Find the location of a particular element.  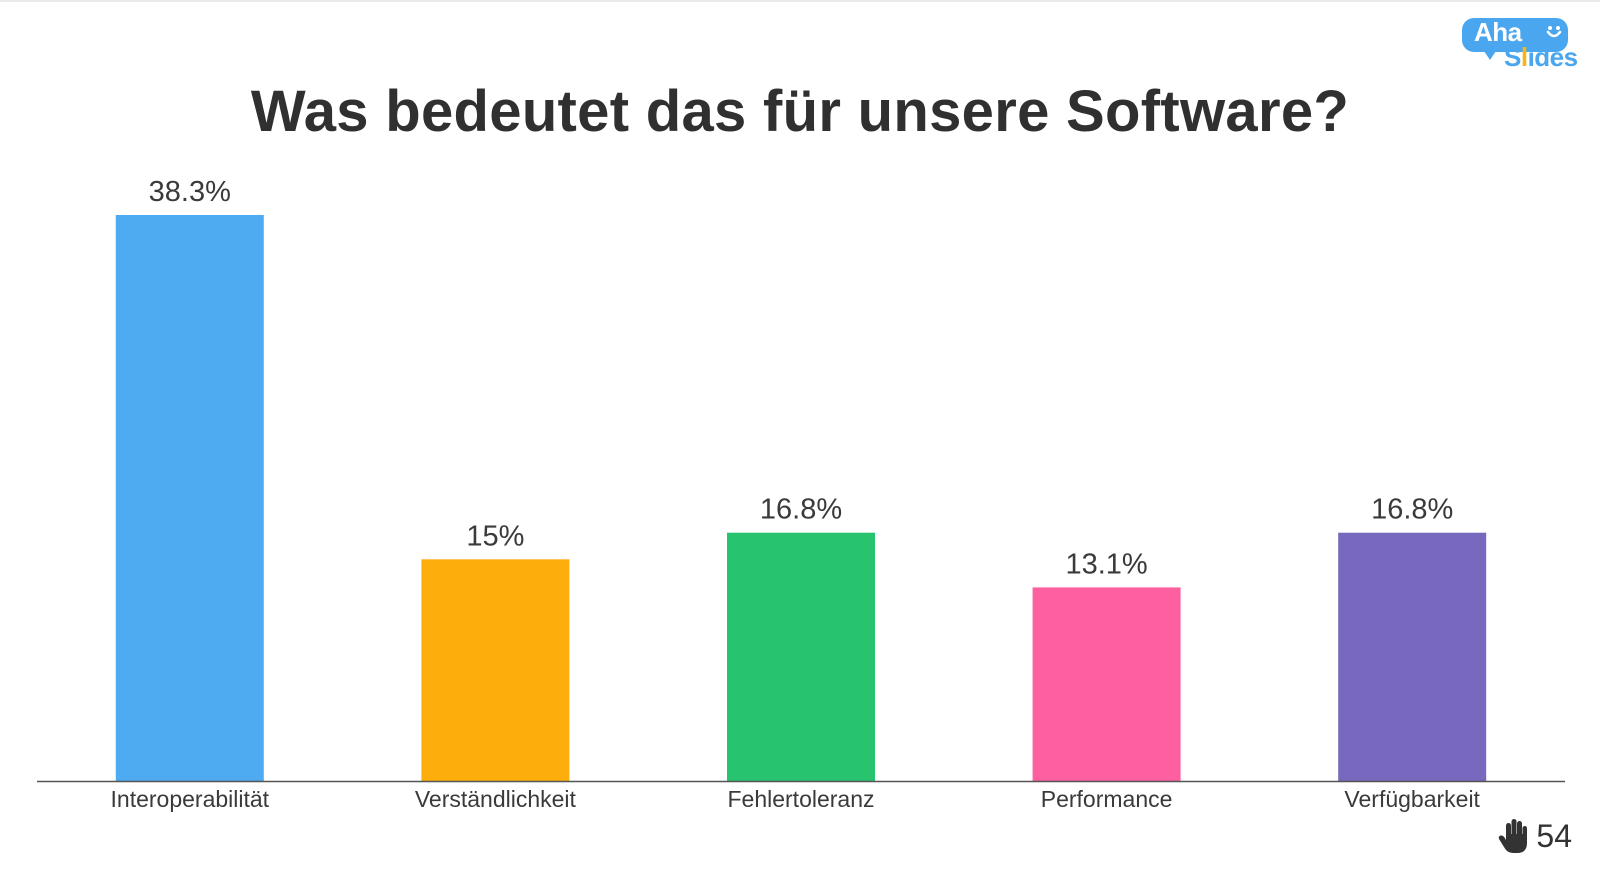

x-tick-label: Verständlichkeit is located at coordinates (496, 799).